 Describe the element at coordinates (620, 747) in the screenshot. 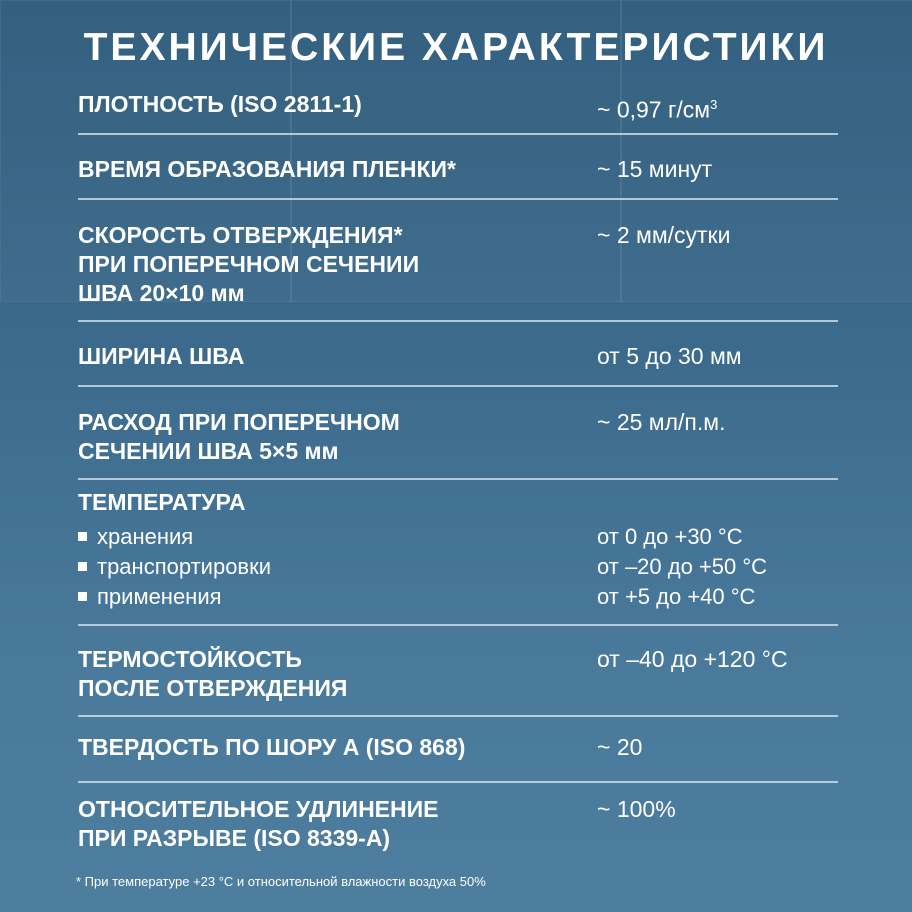

I see `spec-value: ~ 20` at that location.